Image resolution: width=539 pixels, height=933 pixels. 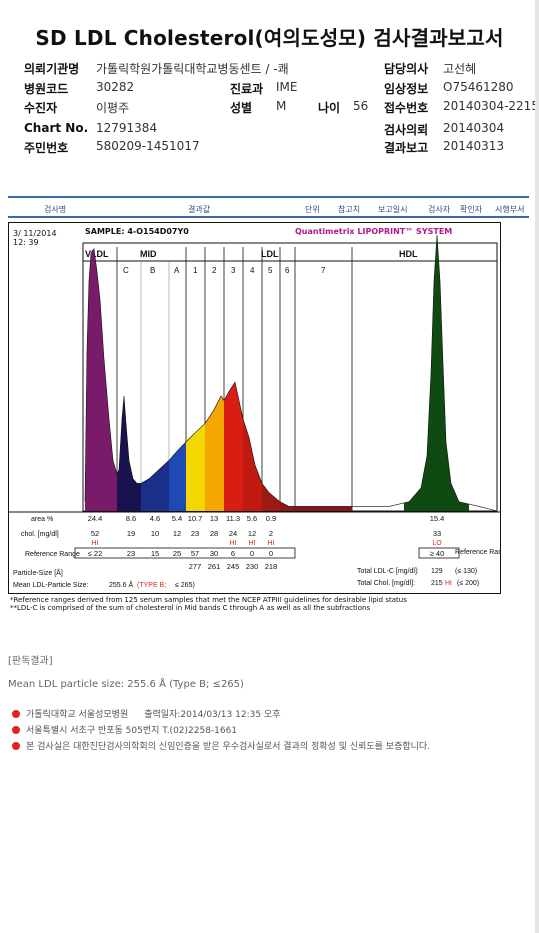 I want to click on request-label: 검사의뢰, so click(x=406, y=130).